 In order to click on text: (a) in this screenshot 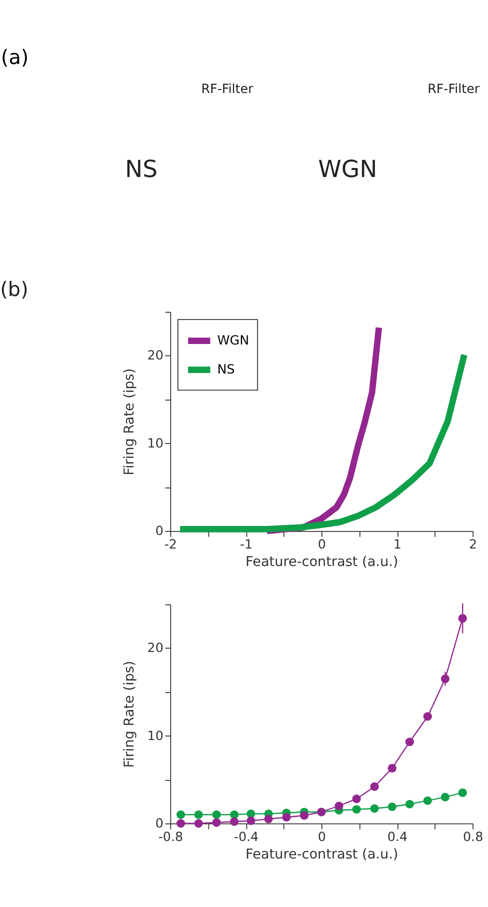, I will do `click(14, 57)`.